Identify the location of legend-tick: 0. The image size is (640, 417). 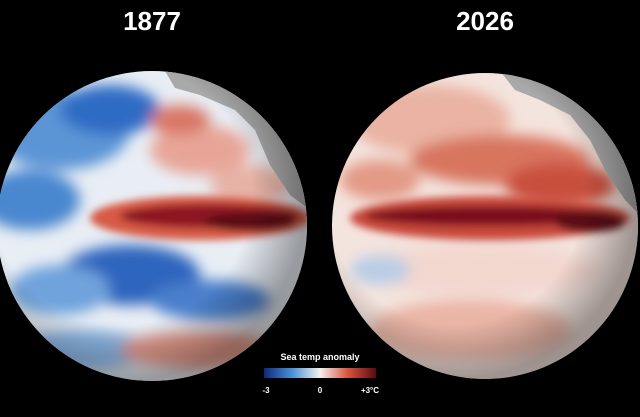
(320, 390).